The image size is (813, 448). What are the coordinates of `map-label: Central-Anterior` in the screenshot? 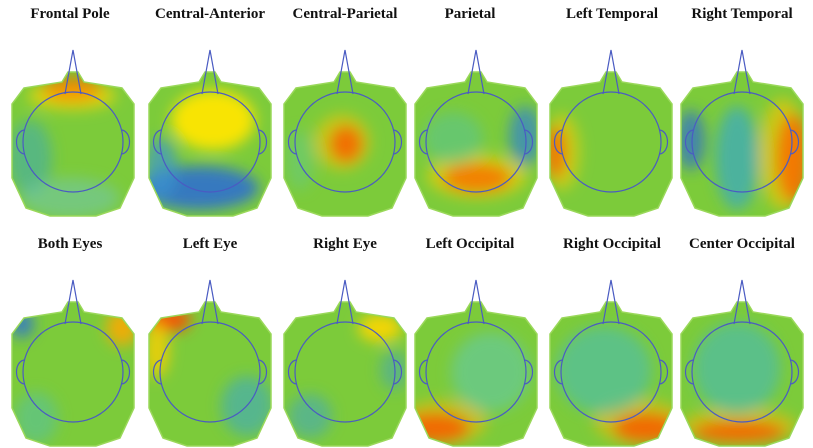 It's located at (210, 14).